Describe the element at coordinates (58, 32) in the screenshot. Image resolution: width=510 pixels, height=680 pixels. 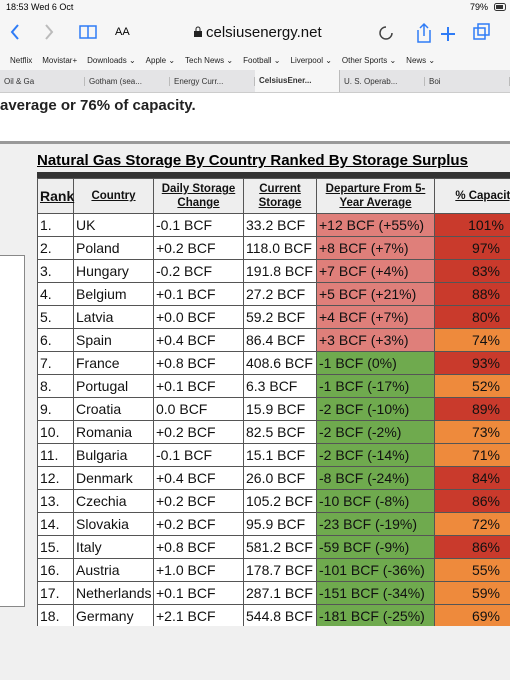
I see `nav-icons` at that location.